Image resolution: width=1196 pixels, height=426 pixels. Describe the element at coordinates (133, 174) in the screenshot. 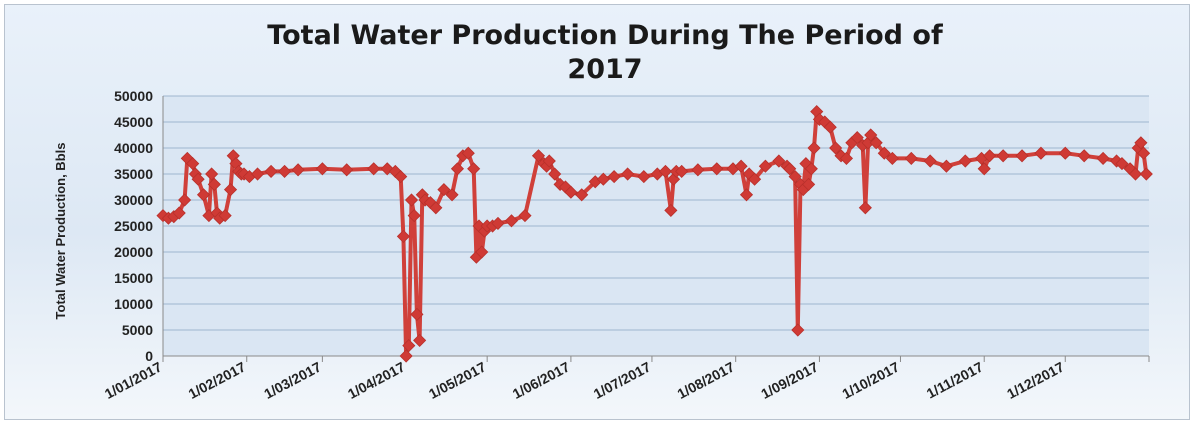

I see `y-tick-label: 35000` at that location.